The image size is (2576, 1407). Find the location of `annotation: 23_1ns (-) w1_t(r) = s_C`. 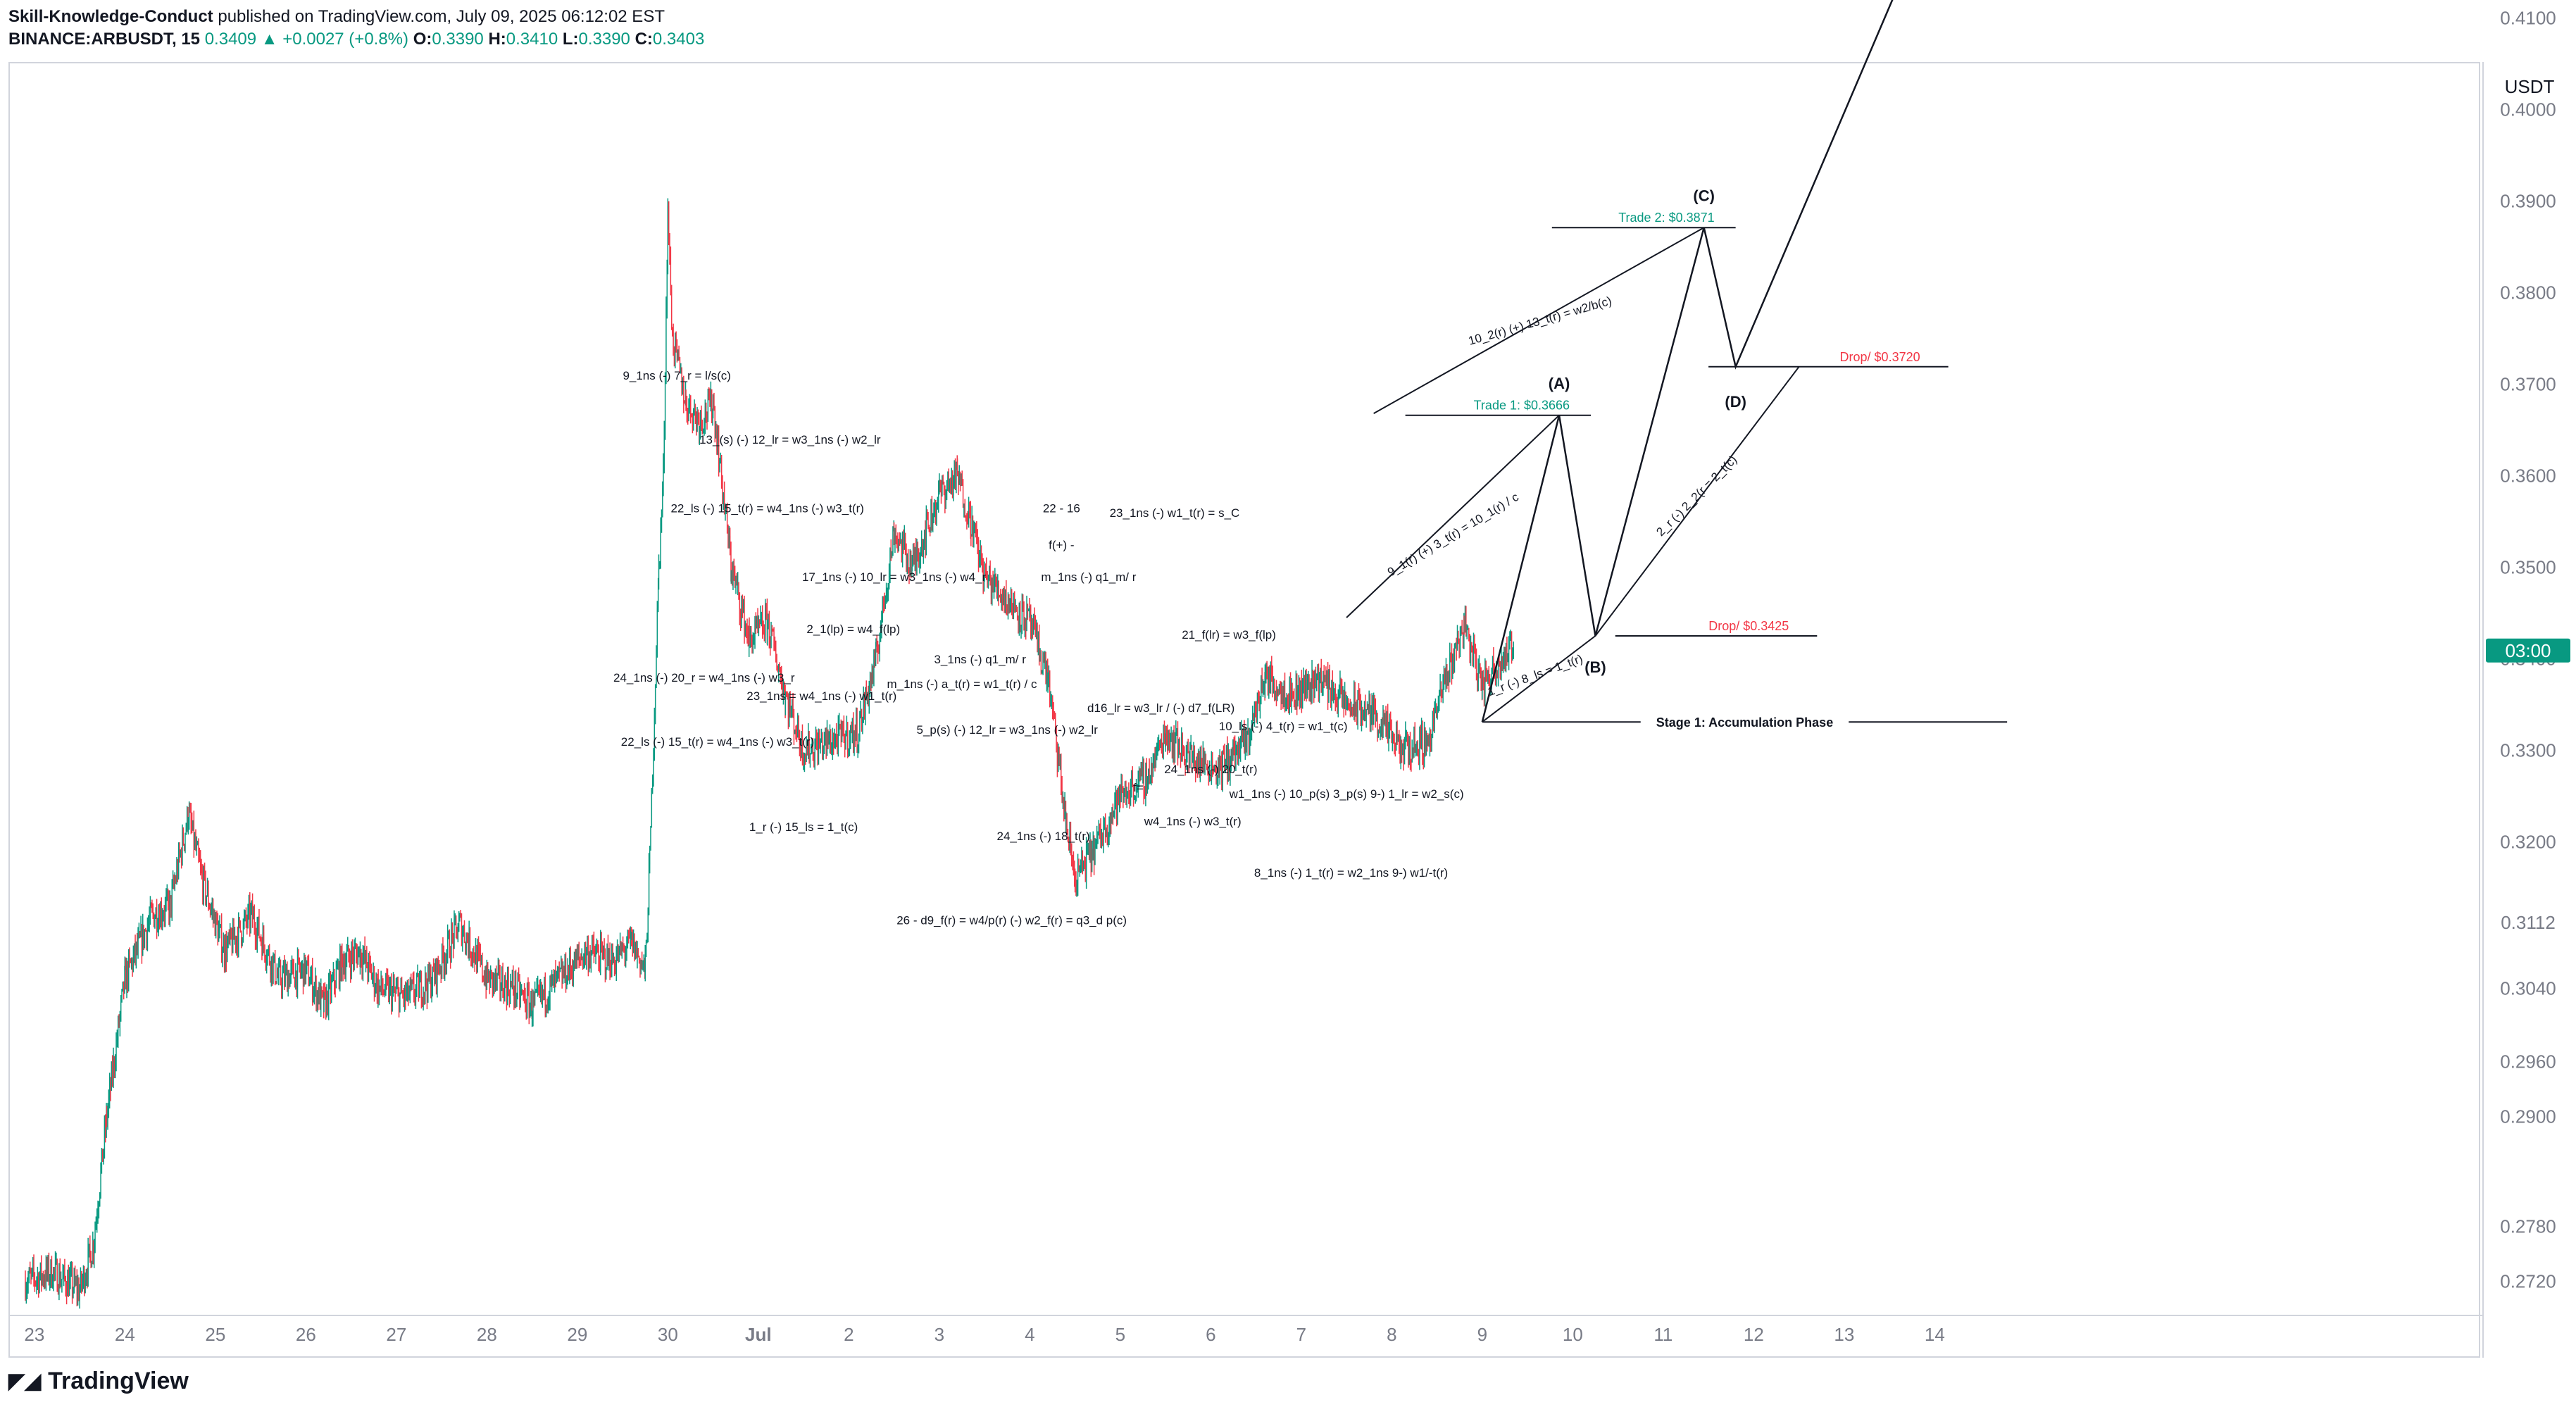

annotation: 23_1ns (-) w1_t(r) = s_C is located at coordinates (1175, 513).